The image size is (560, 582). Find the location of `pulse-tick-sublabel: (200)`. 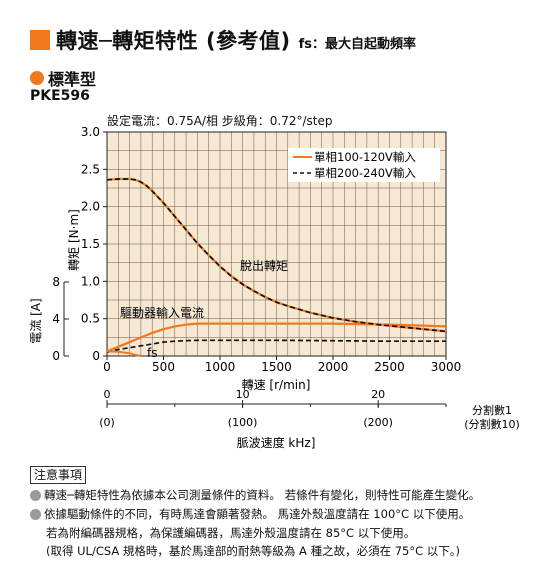

pulse-tick-sublabel: (200) is located at coordinates (378, 422).